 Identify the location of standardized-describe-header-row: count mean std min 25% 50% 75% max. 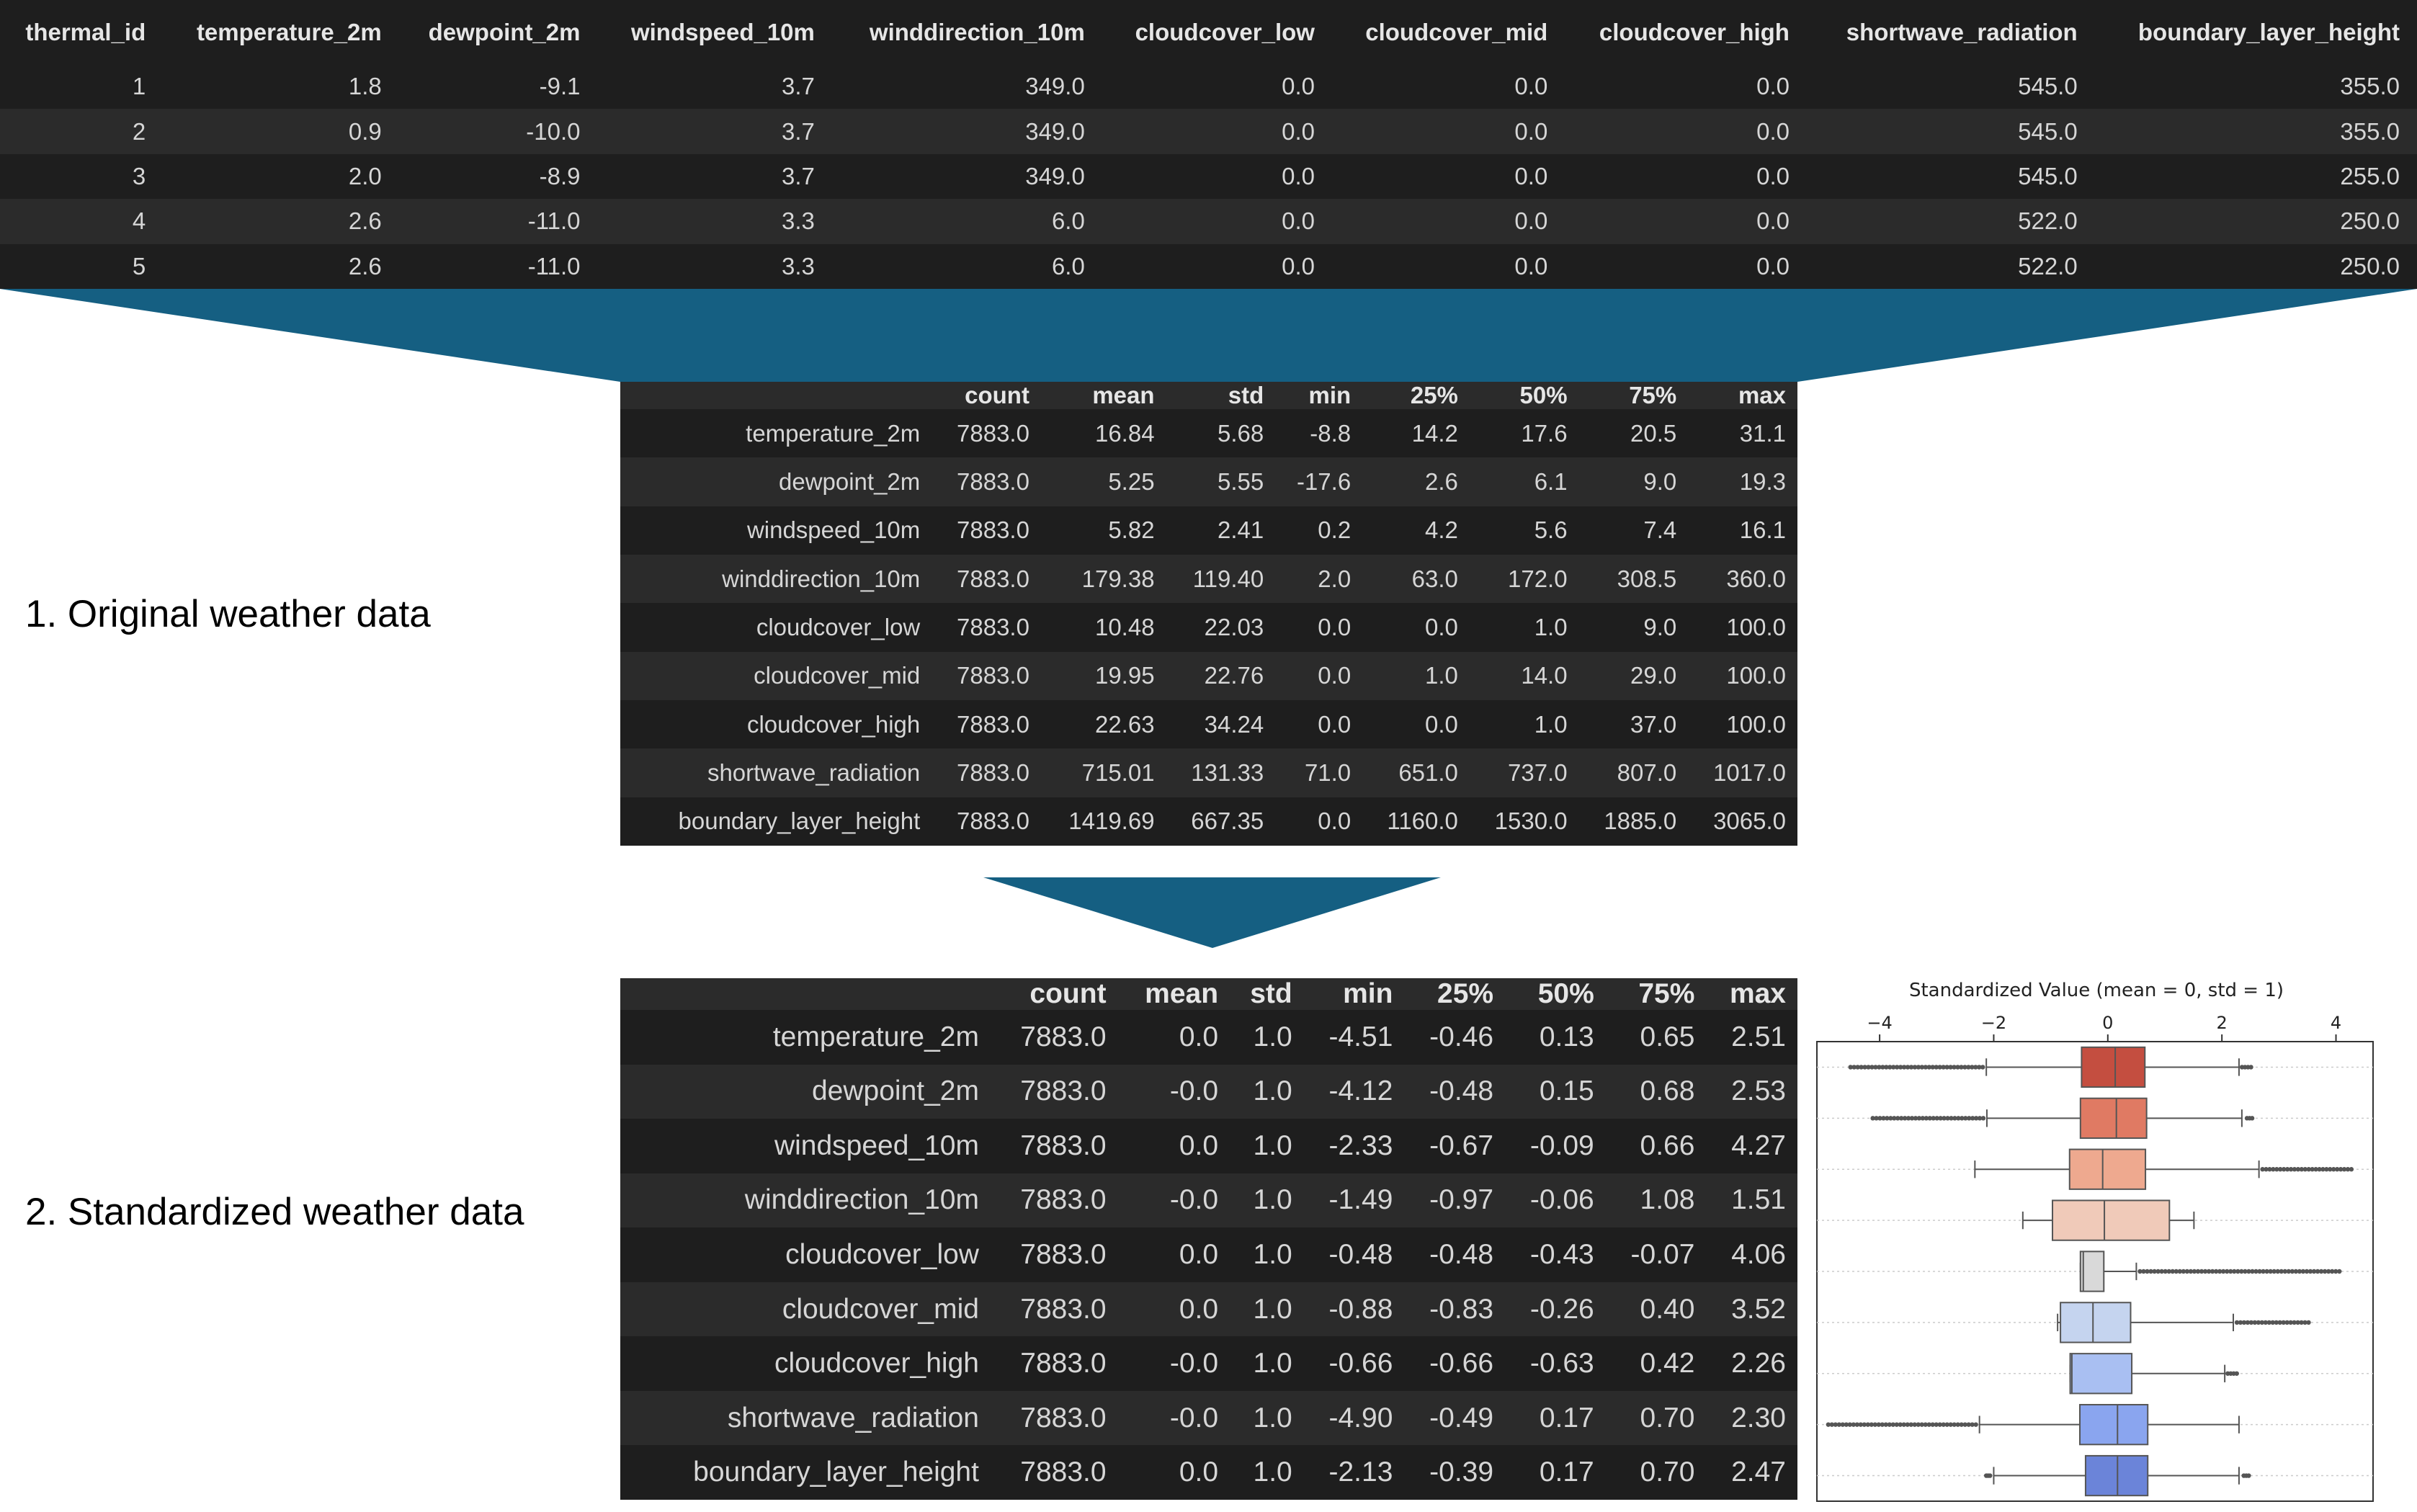
(1208, 994).